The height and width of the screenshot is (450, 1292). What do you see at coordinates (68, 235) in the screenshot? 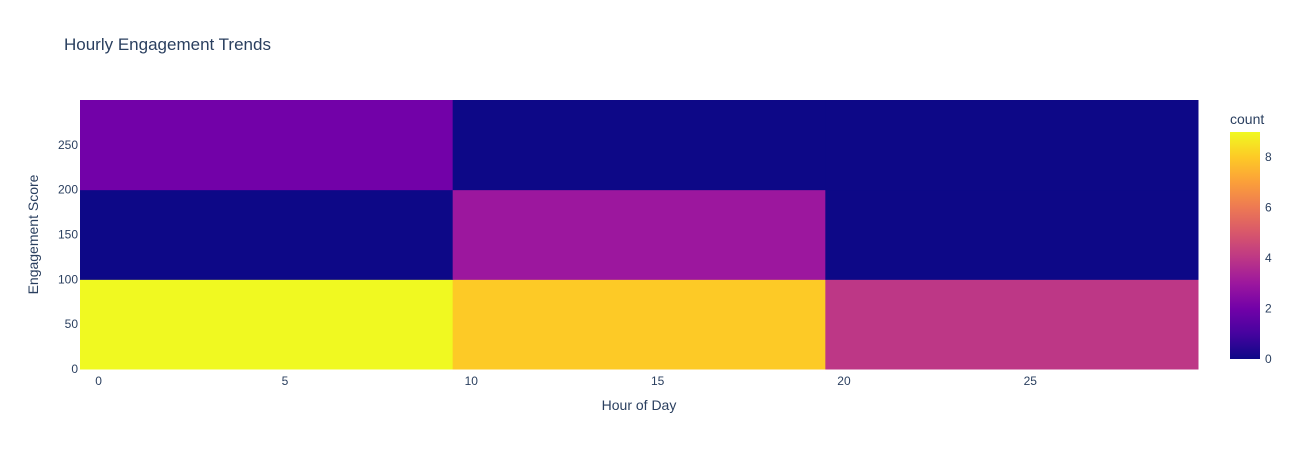
I see `y-tick-label: 150` at bounding box center [68, 235].